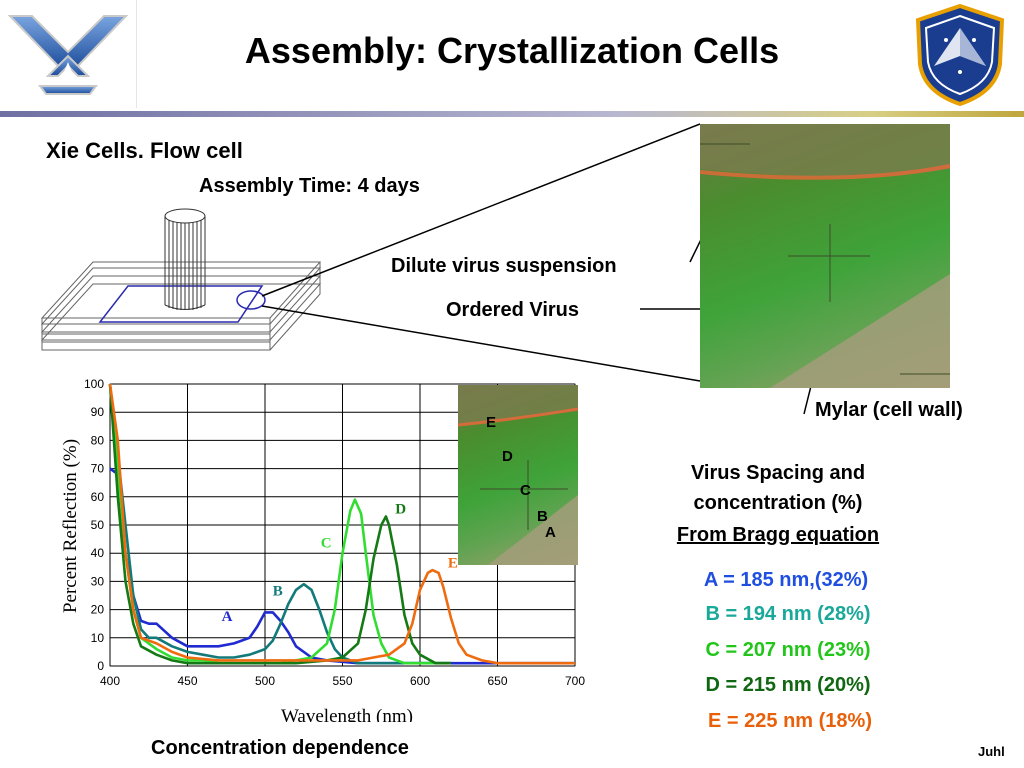  Describe the element at coordinates (98, 581) in the screenshot. I see `y-tick-label: 30` at that location.